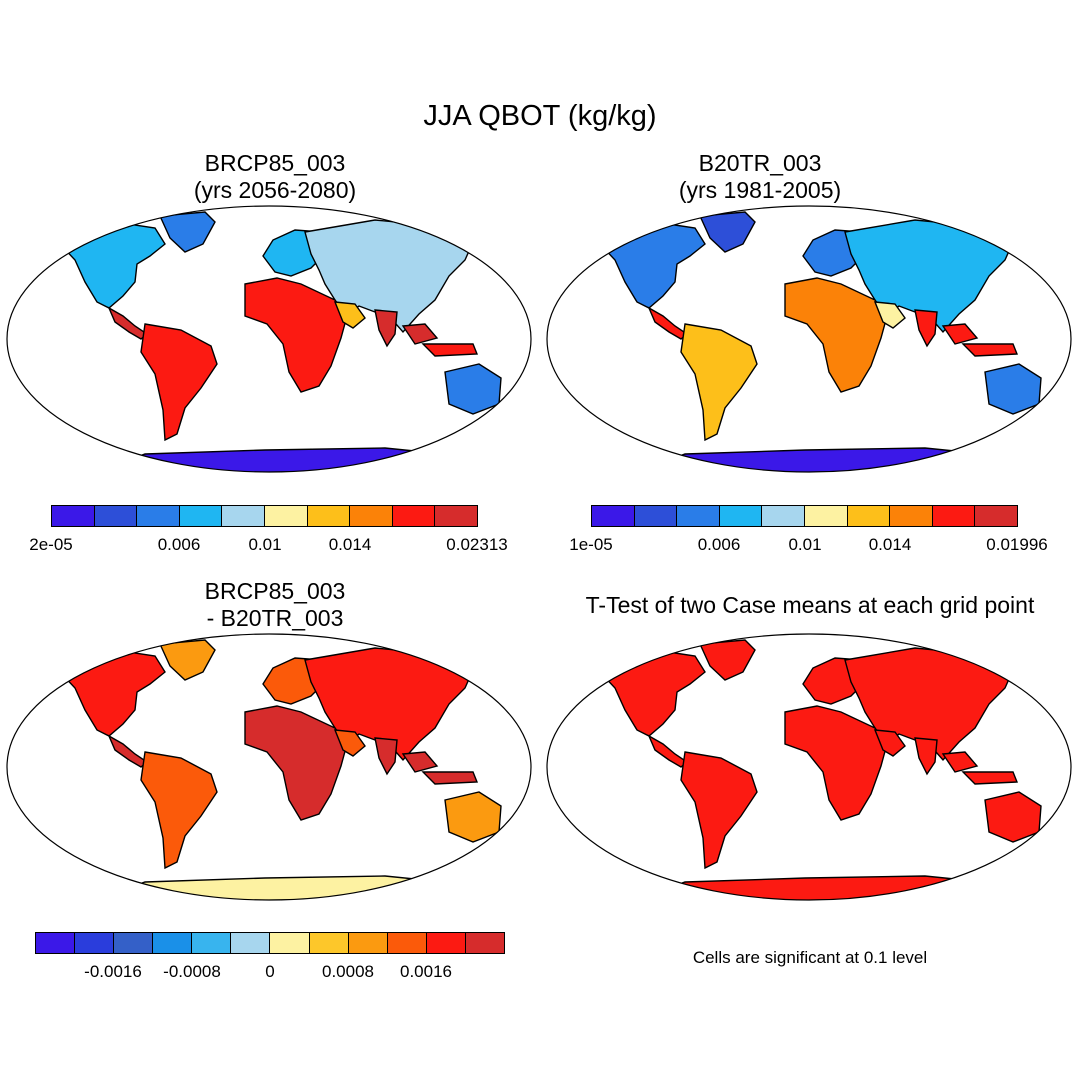 Image resolution: width=1080 pixels, height=1080 pixels. Describe the element at coordinates (477, 544) in the screenshot. I see `colorbar-tick: 0.02313` at that location.